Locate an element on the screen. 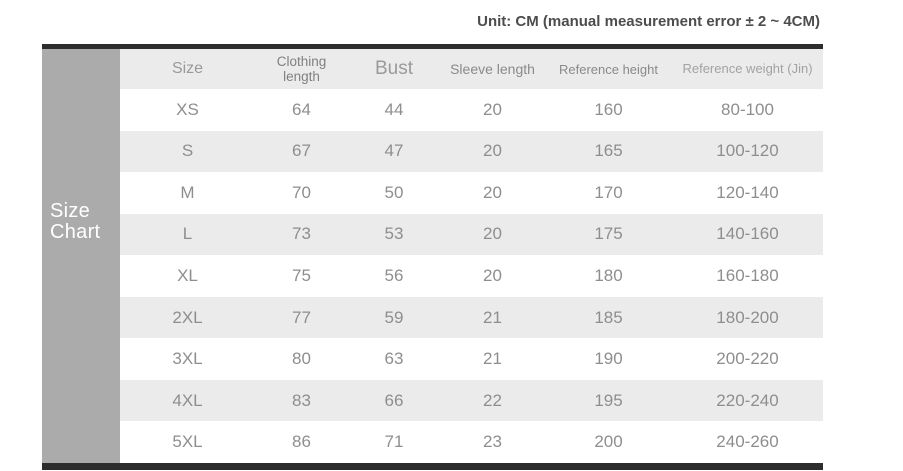 This screenshot has width=903, height=471. column-header-reference-weight: Reference weight (Jin) is located at coordinates (747, 69).